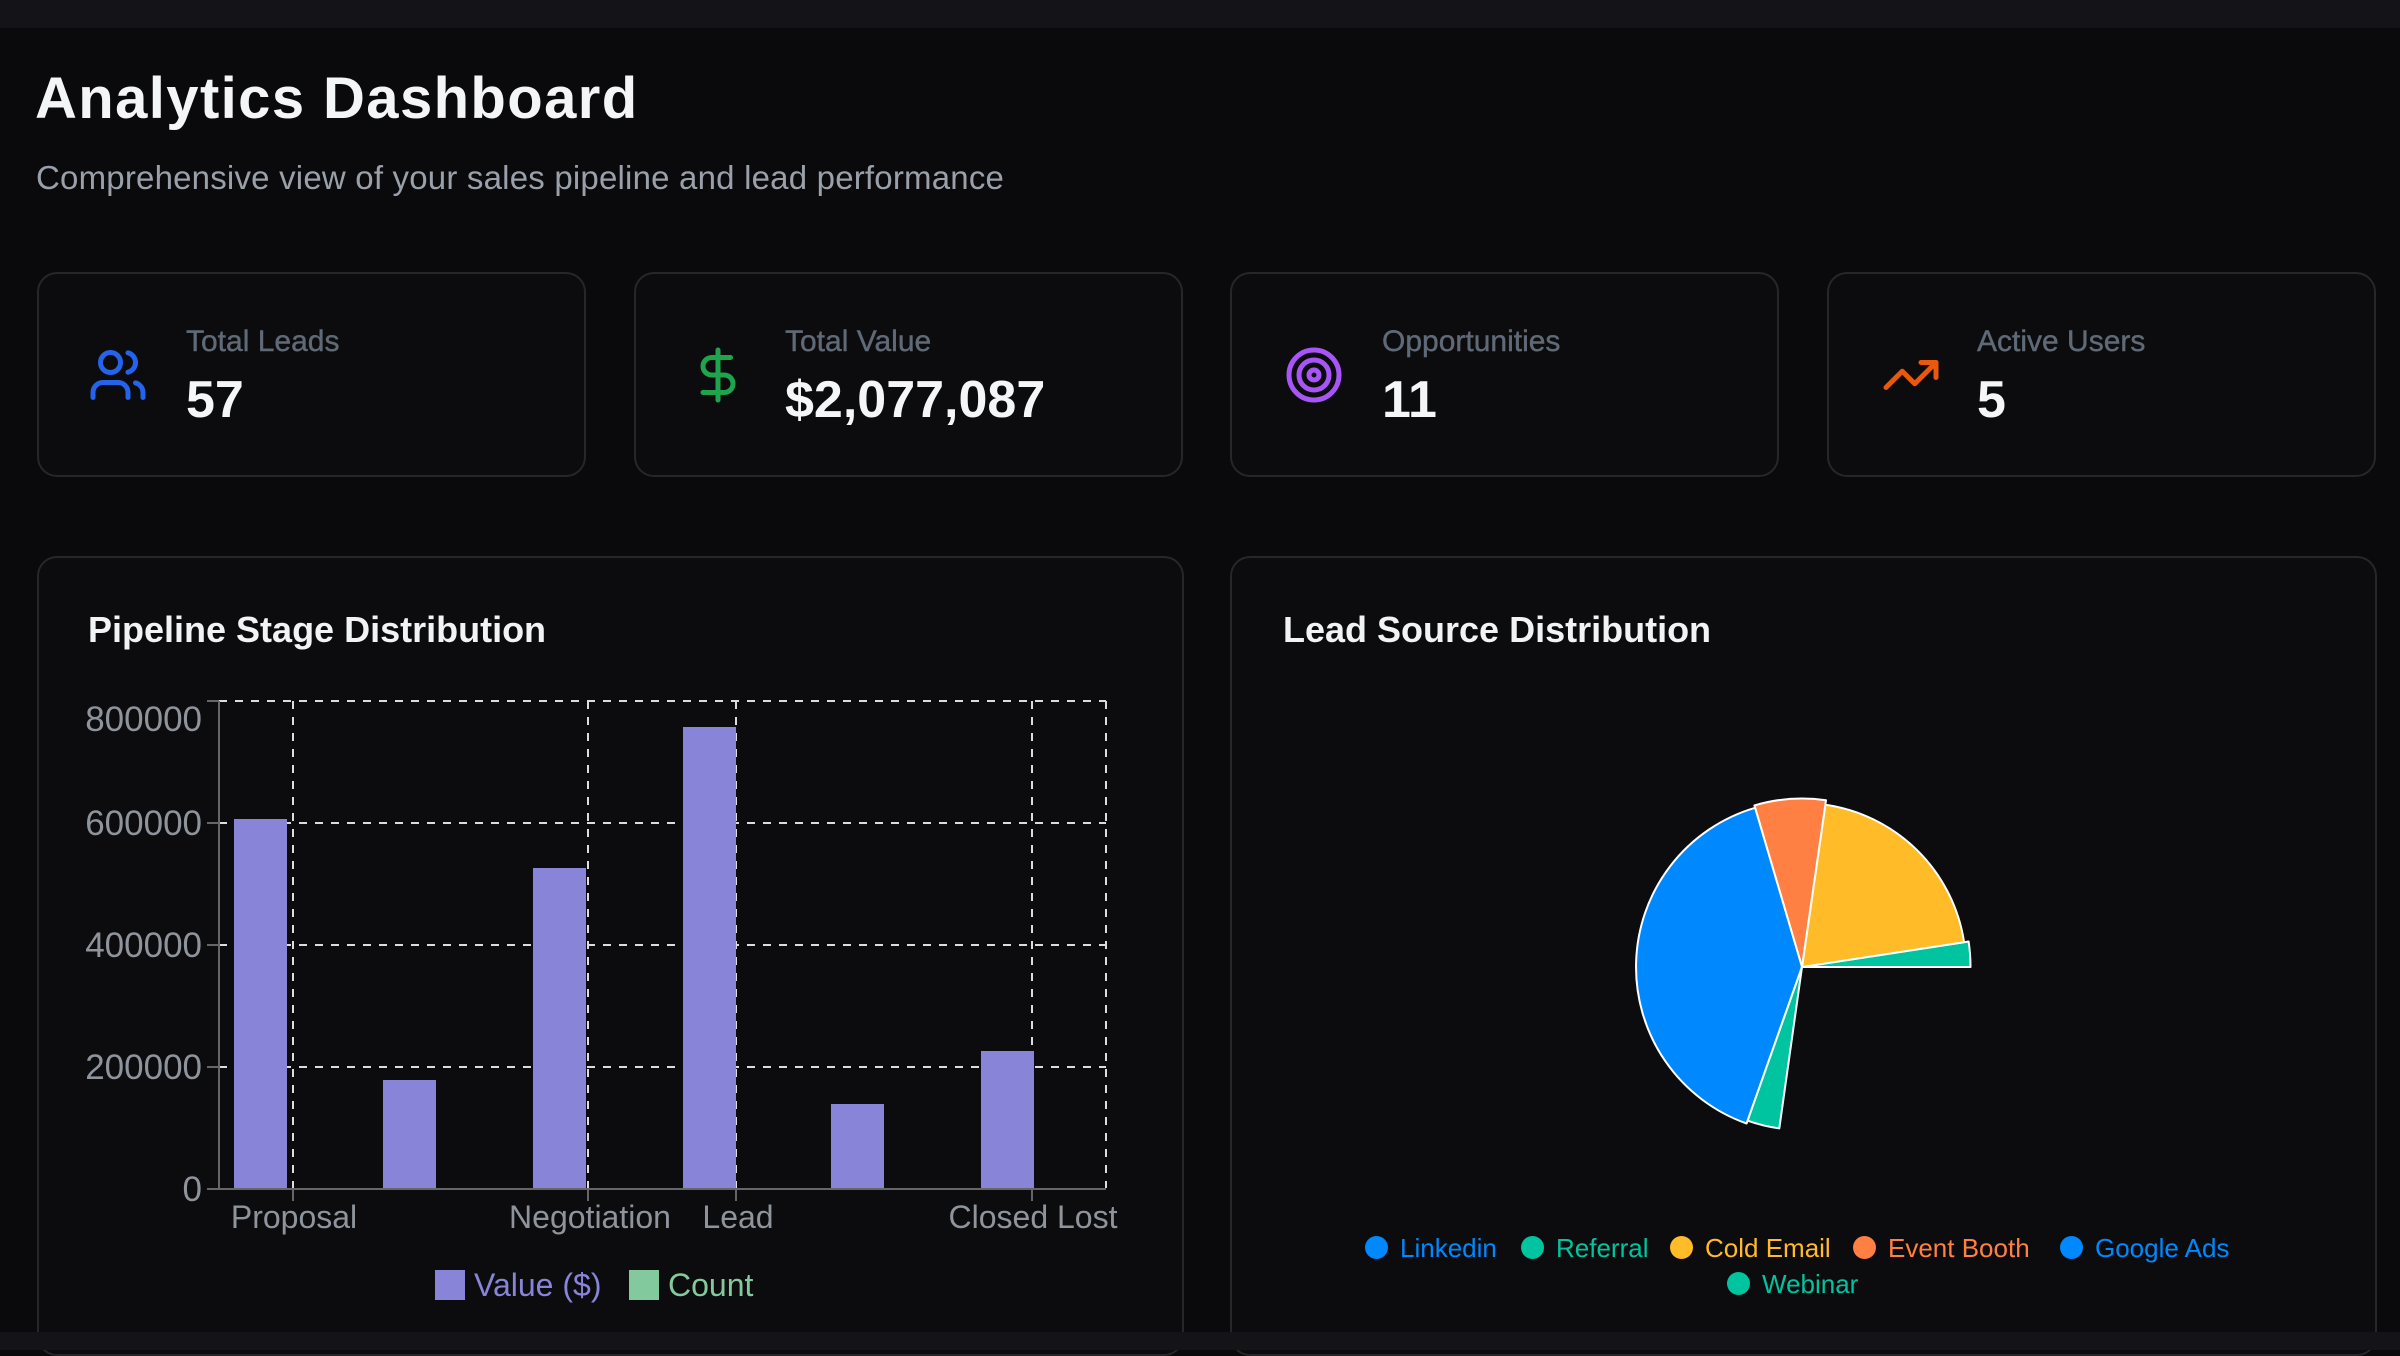 Image resolution: width=2400 pixels, height=1356 pixels. Describe the element at coordinates (737, 1217) in the screenshot. I see `svg-text: Lead` at that location.